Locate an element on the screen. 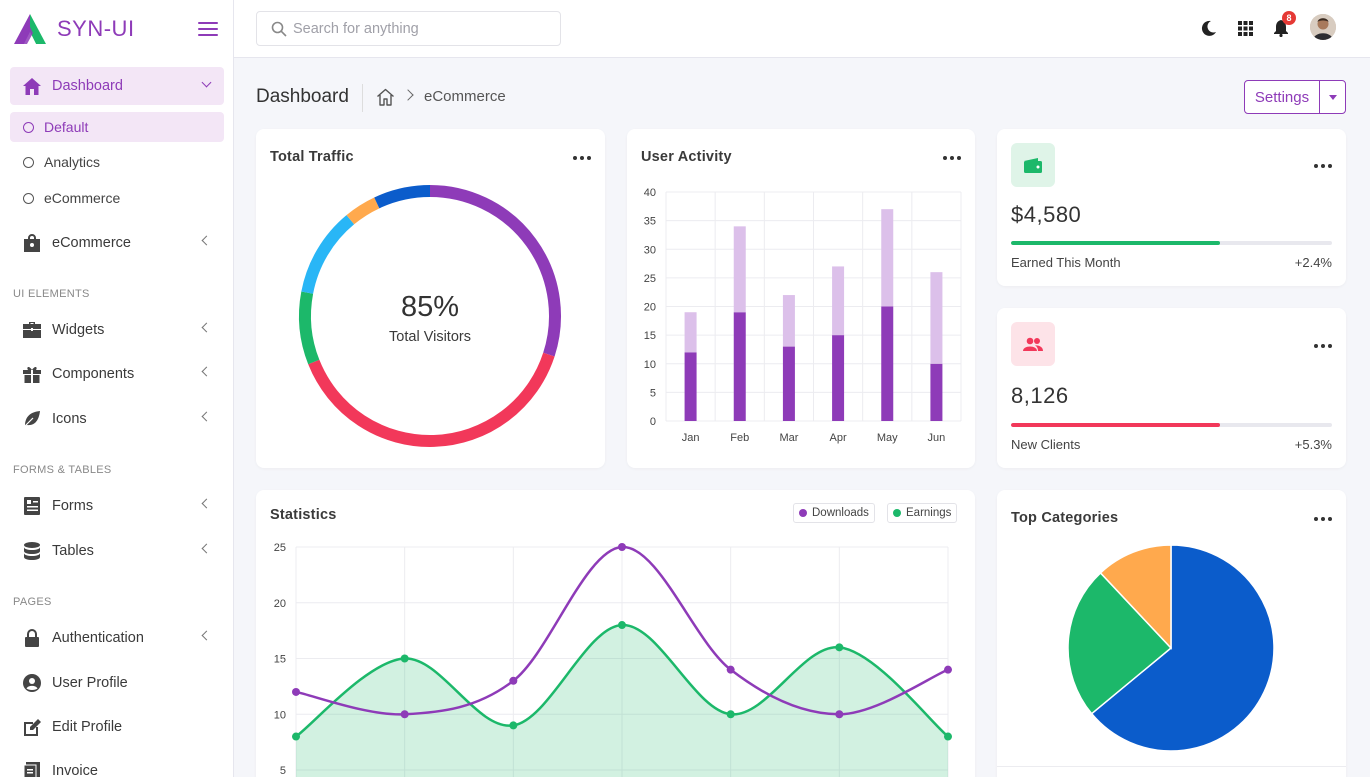 The width and height of the screenshot is (1370, 777). sidebar-item-label: Icons is located at coordinates (69, 419).